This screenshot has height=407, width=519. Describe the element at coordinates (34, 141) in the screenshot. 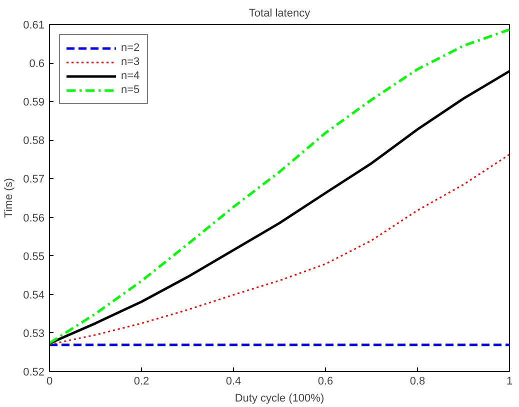

I see `y-tick-label: 0.58` at that location.